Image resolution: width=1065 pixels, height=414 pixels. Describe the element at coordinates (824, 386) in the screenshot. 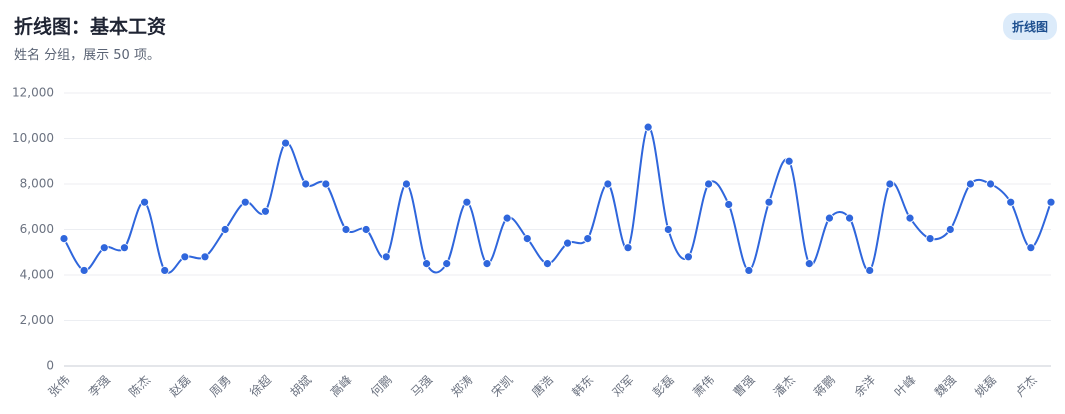

I see `x-tick-label: 蒋鹏` at that location.